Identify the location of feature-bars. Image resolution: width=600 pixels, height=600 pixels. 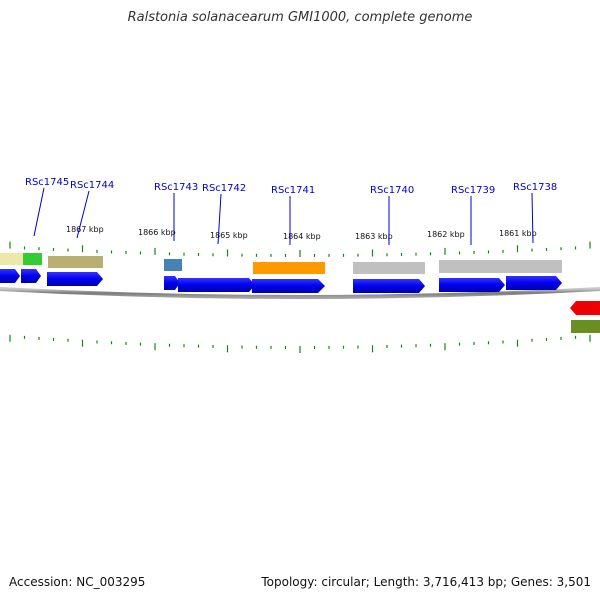
(281, 263).